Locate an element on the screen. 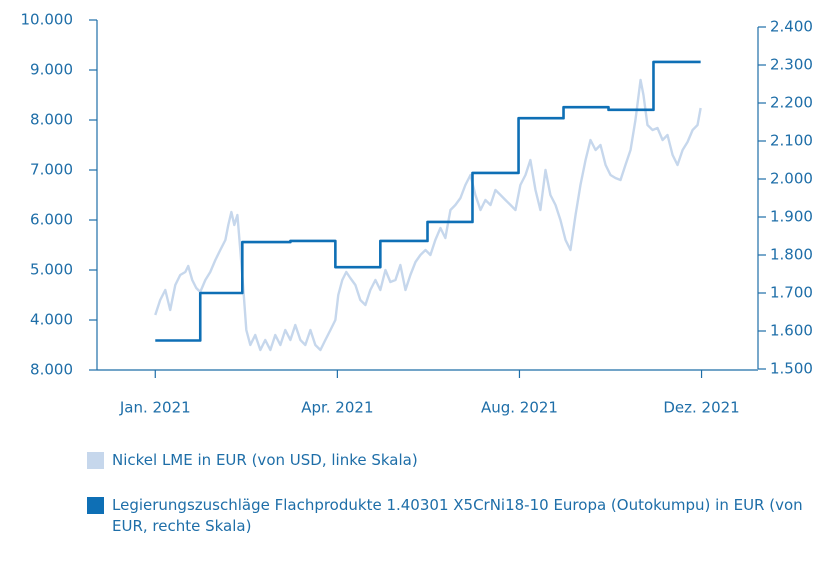 The height and width of the screenshot is (561, 834). y2-tick-label: 1.700 is located at coordinates (791, 293).